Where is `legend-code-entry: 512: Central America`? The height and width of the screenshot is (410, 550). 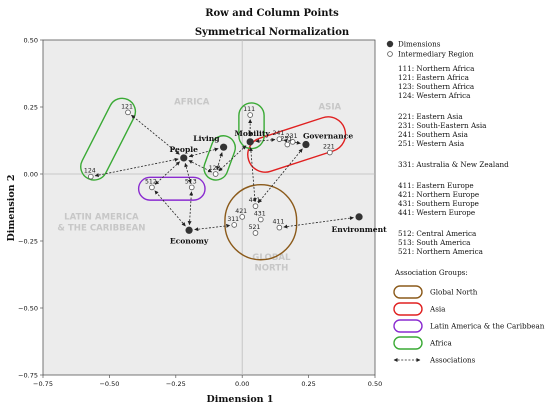
legend-code-entry: 512: Central America is located at coordinates (437, 233).